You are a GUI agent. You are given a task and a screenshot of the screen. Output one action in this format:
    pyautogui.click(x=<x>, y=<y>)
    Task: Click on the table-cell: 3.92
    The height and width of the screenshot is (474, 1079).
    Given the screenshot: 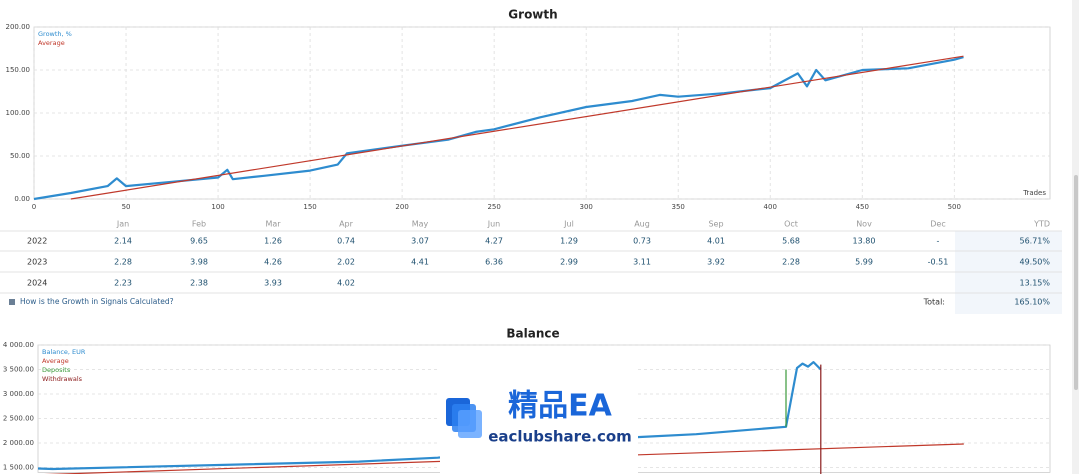 What is the action you would take?
    pyautogui.click(x=716, y=262)
    